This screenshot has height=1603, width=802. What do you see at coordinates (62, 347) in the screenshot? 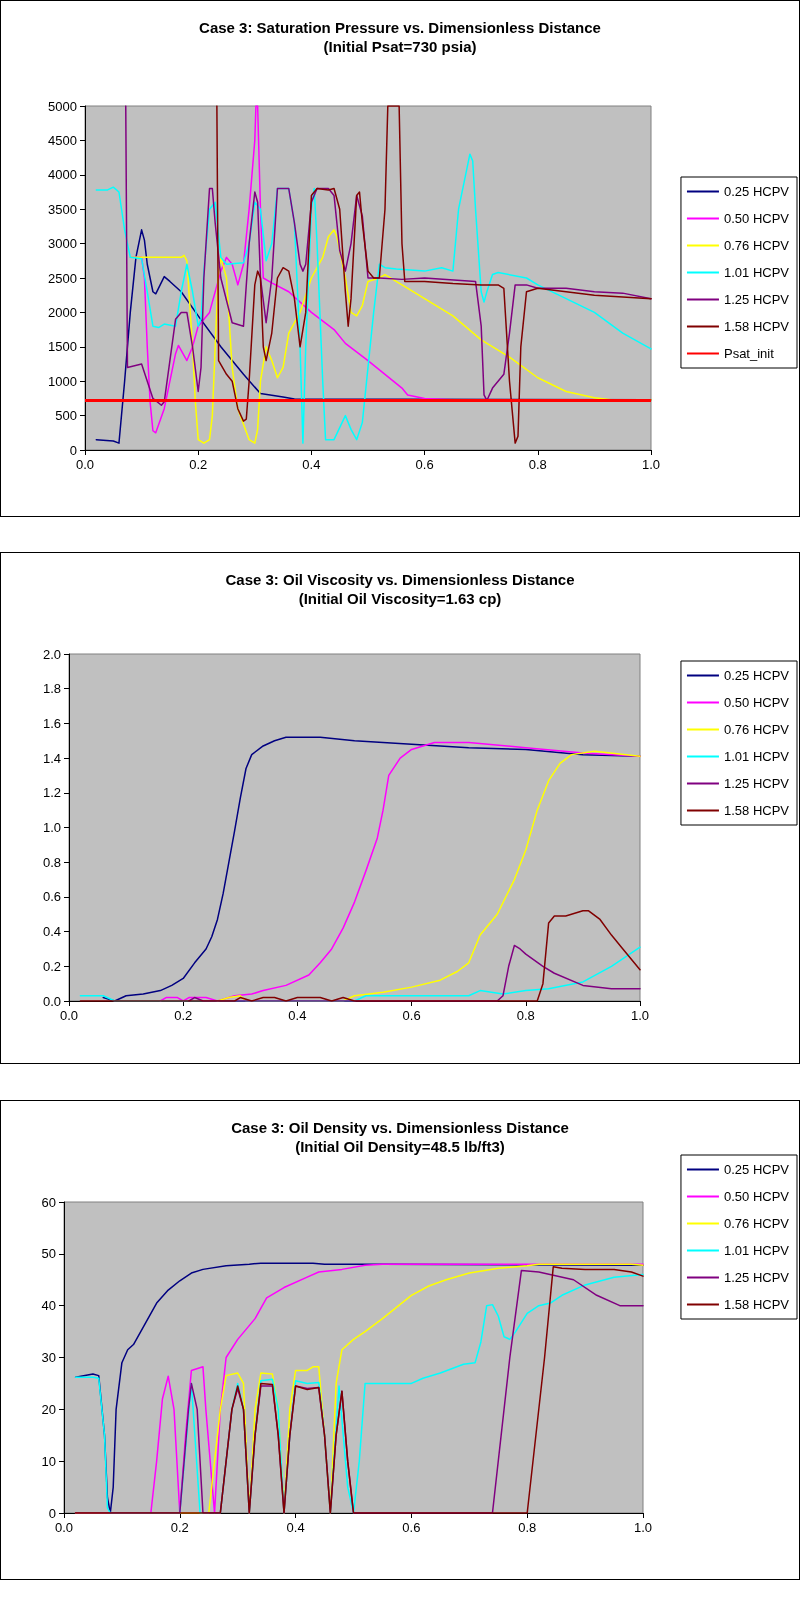
I see `y-tick-label: 1500` at bounding box center [62, 347].